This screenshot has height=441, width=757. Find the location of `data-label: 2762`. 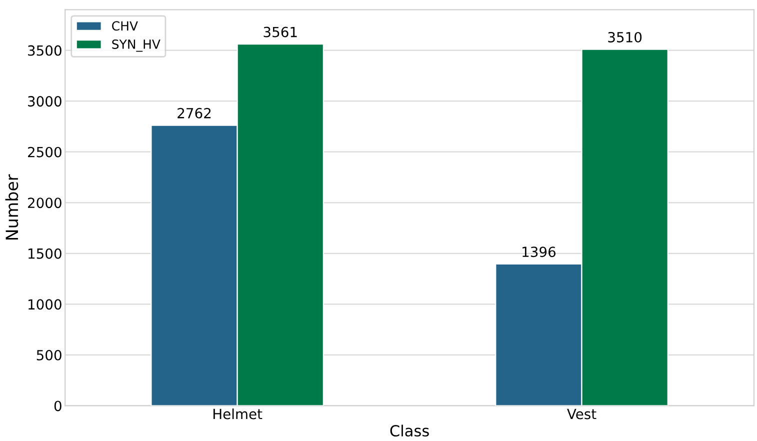

data-label: 2762 is located at coordinates (194, 113).